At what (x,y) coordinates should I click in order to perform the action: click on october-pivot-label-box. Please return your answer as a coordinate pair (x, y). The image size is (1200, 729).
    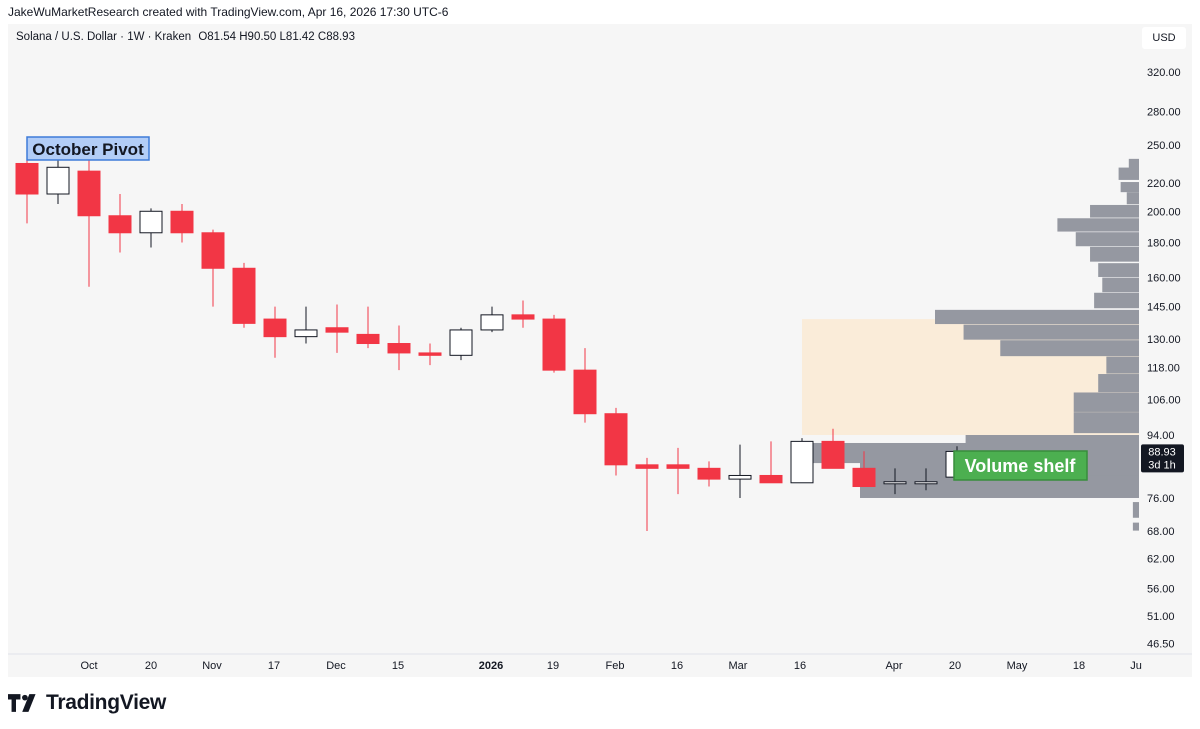
    Looking at the image, I should click on (88, 148).